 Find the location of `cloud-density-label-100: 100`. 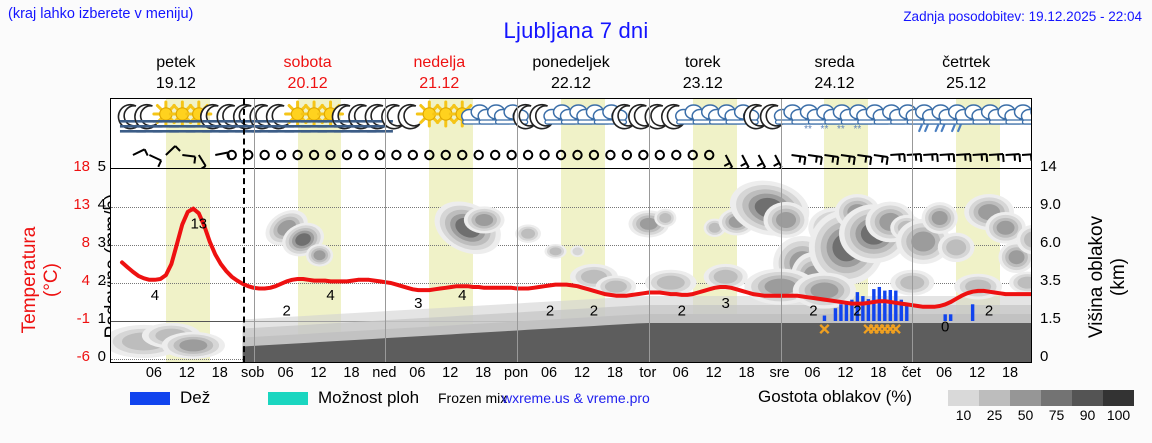

cloud-density-label-100: 100 is located at coordinates (1118, 415).